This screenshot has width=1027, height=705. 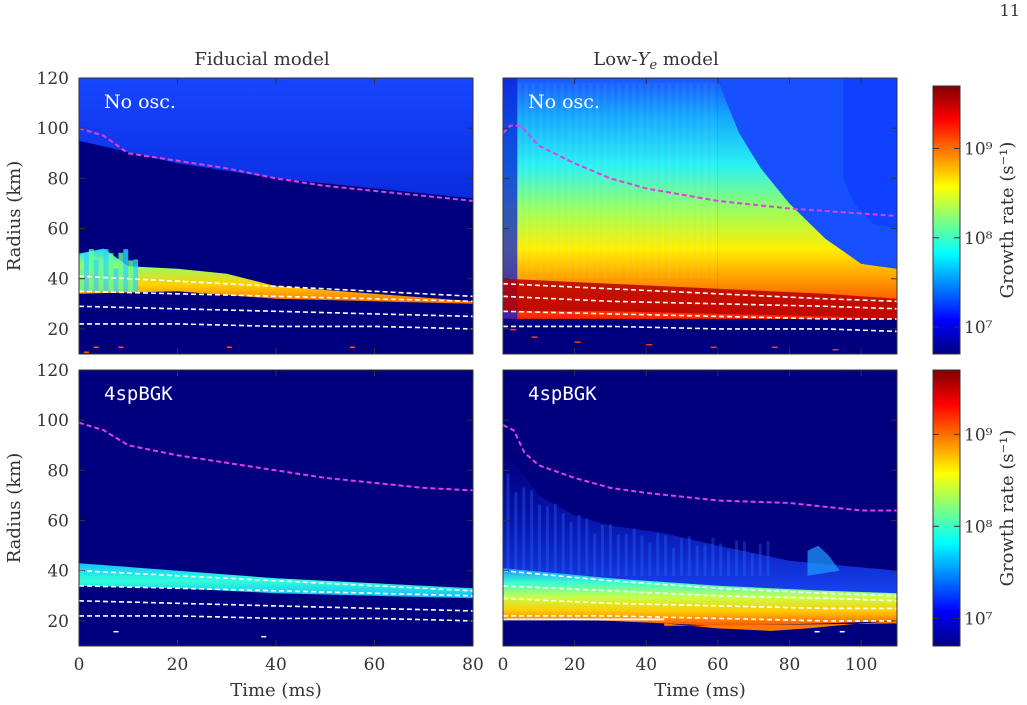 What do you see at coordinates (58, 230) in the screenshot?
I see `ytick-label: 60` at bounding box center [58, 230].